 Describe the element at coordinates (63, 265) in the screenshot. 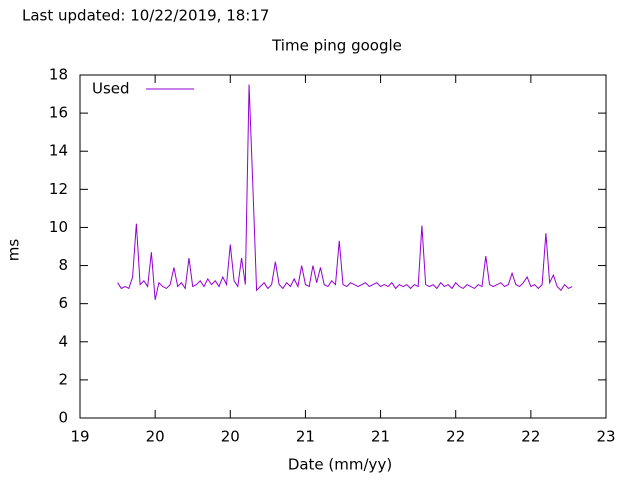

I see `y-tick-label: 8` at that location.